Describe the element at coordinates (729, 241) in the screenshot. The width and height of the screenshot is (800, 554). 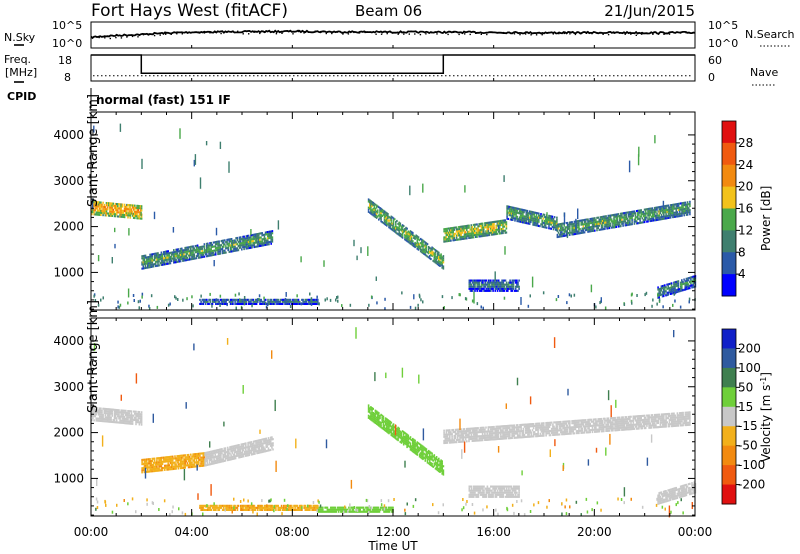
I see `power-colorbar-swatch` at that location.